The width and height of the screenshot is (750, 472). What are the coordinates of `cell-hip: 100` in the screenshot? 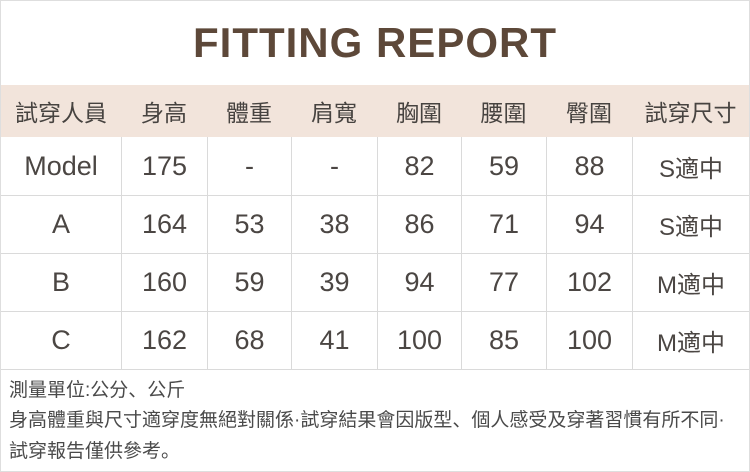 It's located at (589, 340).